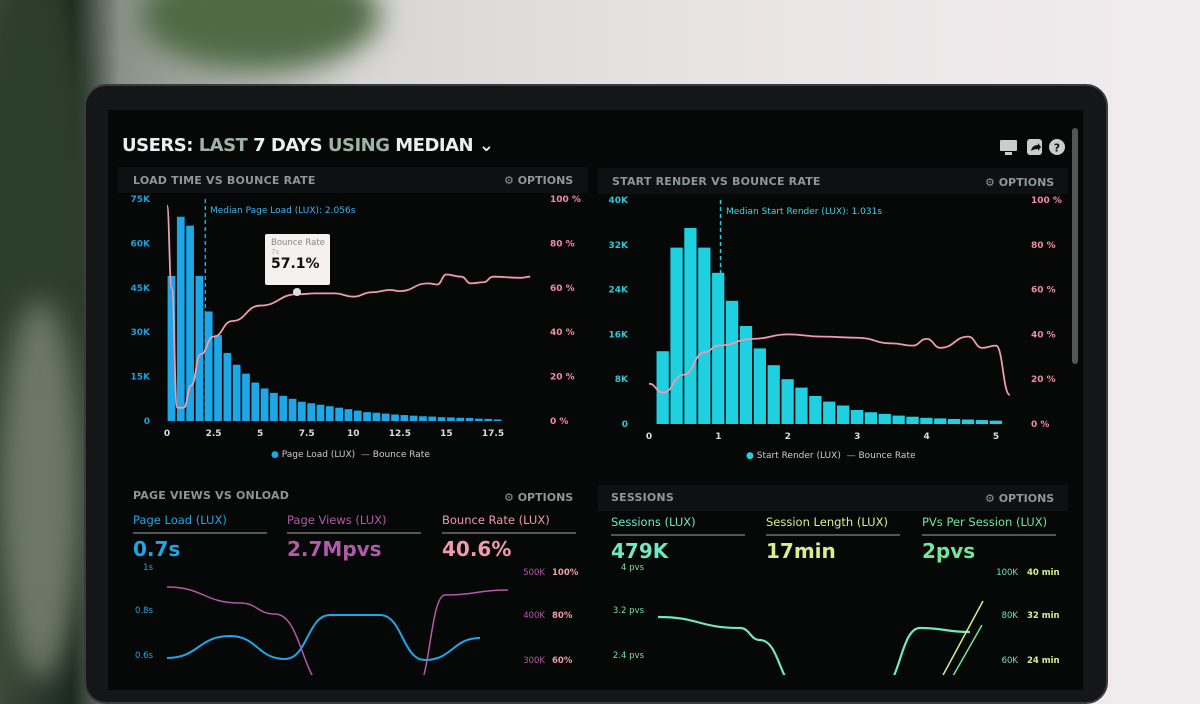 The height and width of the screenshot is (704, 1200). I want to click on page-views-line, so click(337, 630).